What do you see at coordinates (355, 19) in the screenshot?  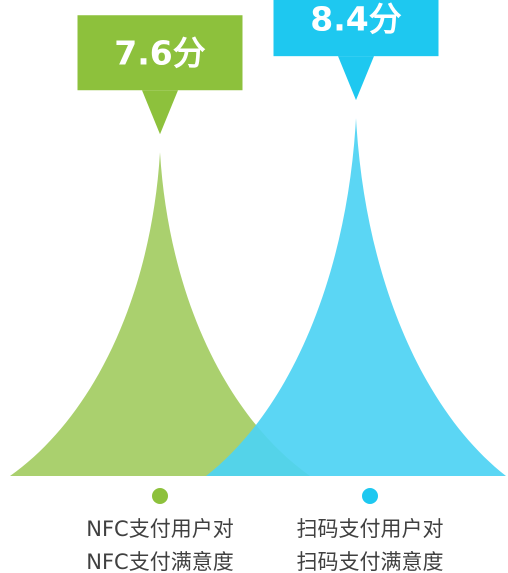 I see `data-label: 8.4分` at bounding box center [355, 19].